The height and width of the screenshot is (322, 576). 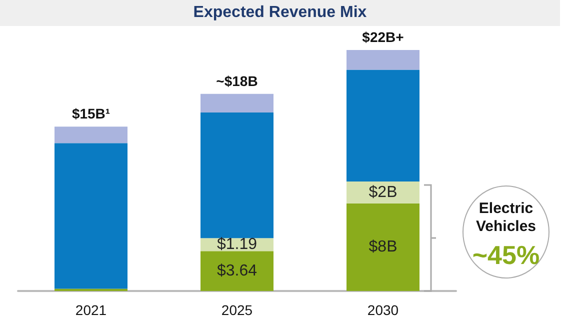 I want to click on data-label: $1.19, so click(x=237, y=245).